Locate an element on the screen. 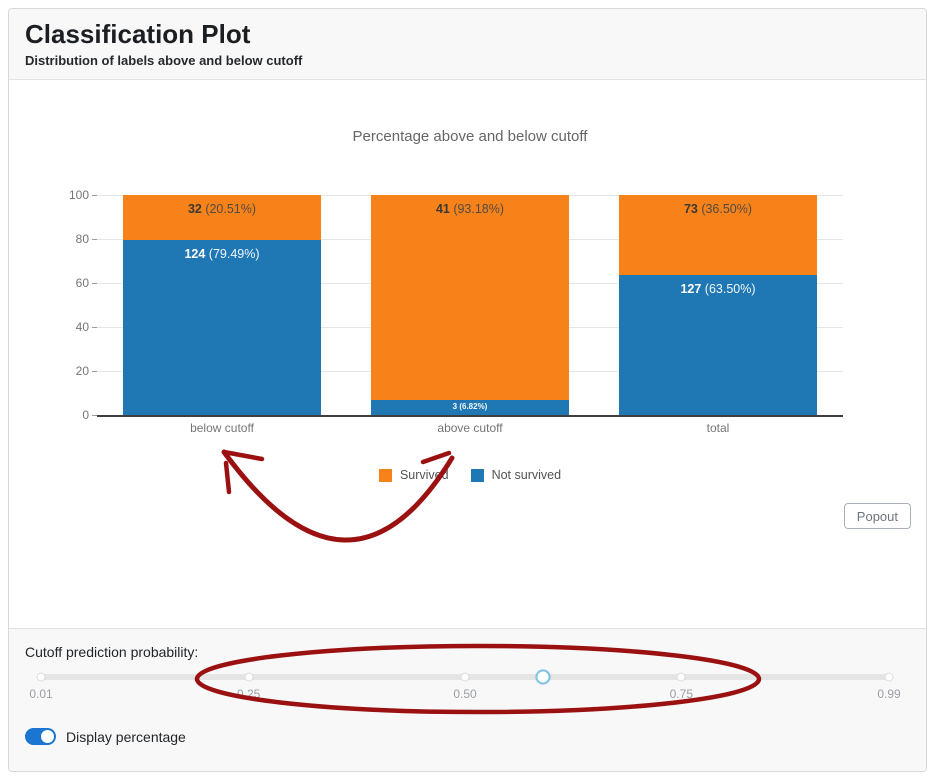  toggle-row: Display percentage is located at coordinates (105, 736).